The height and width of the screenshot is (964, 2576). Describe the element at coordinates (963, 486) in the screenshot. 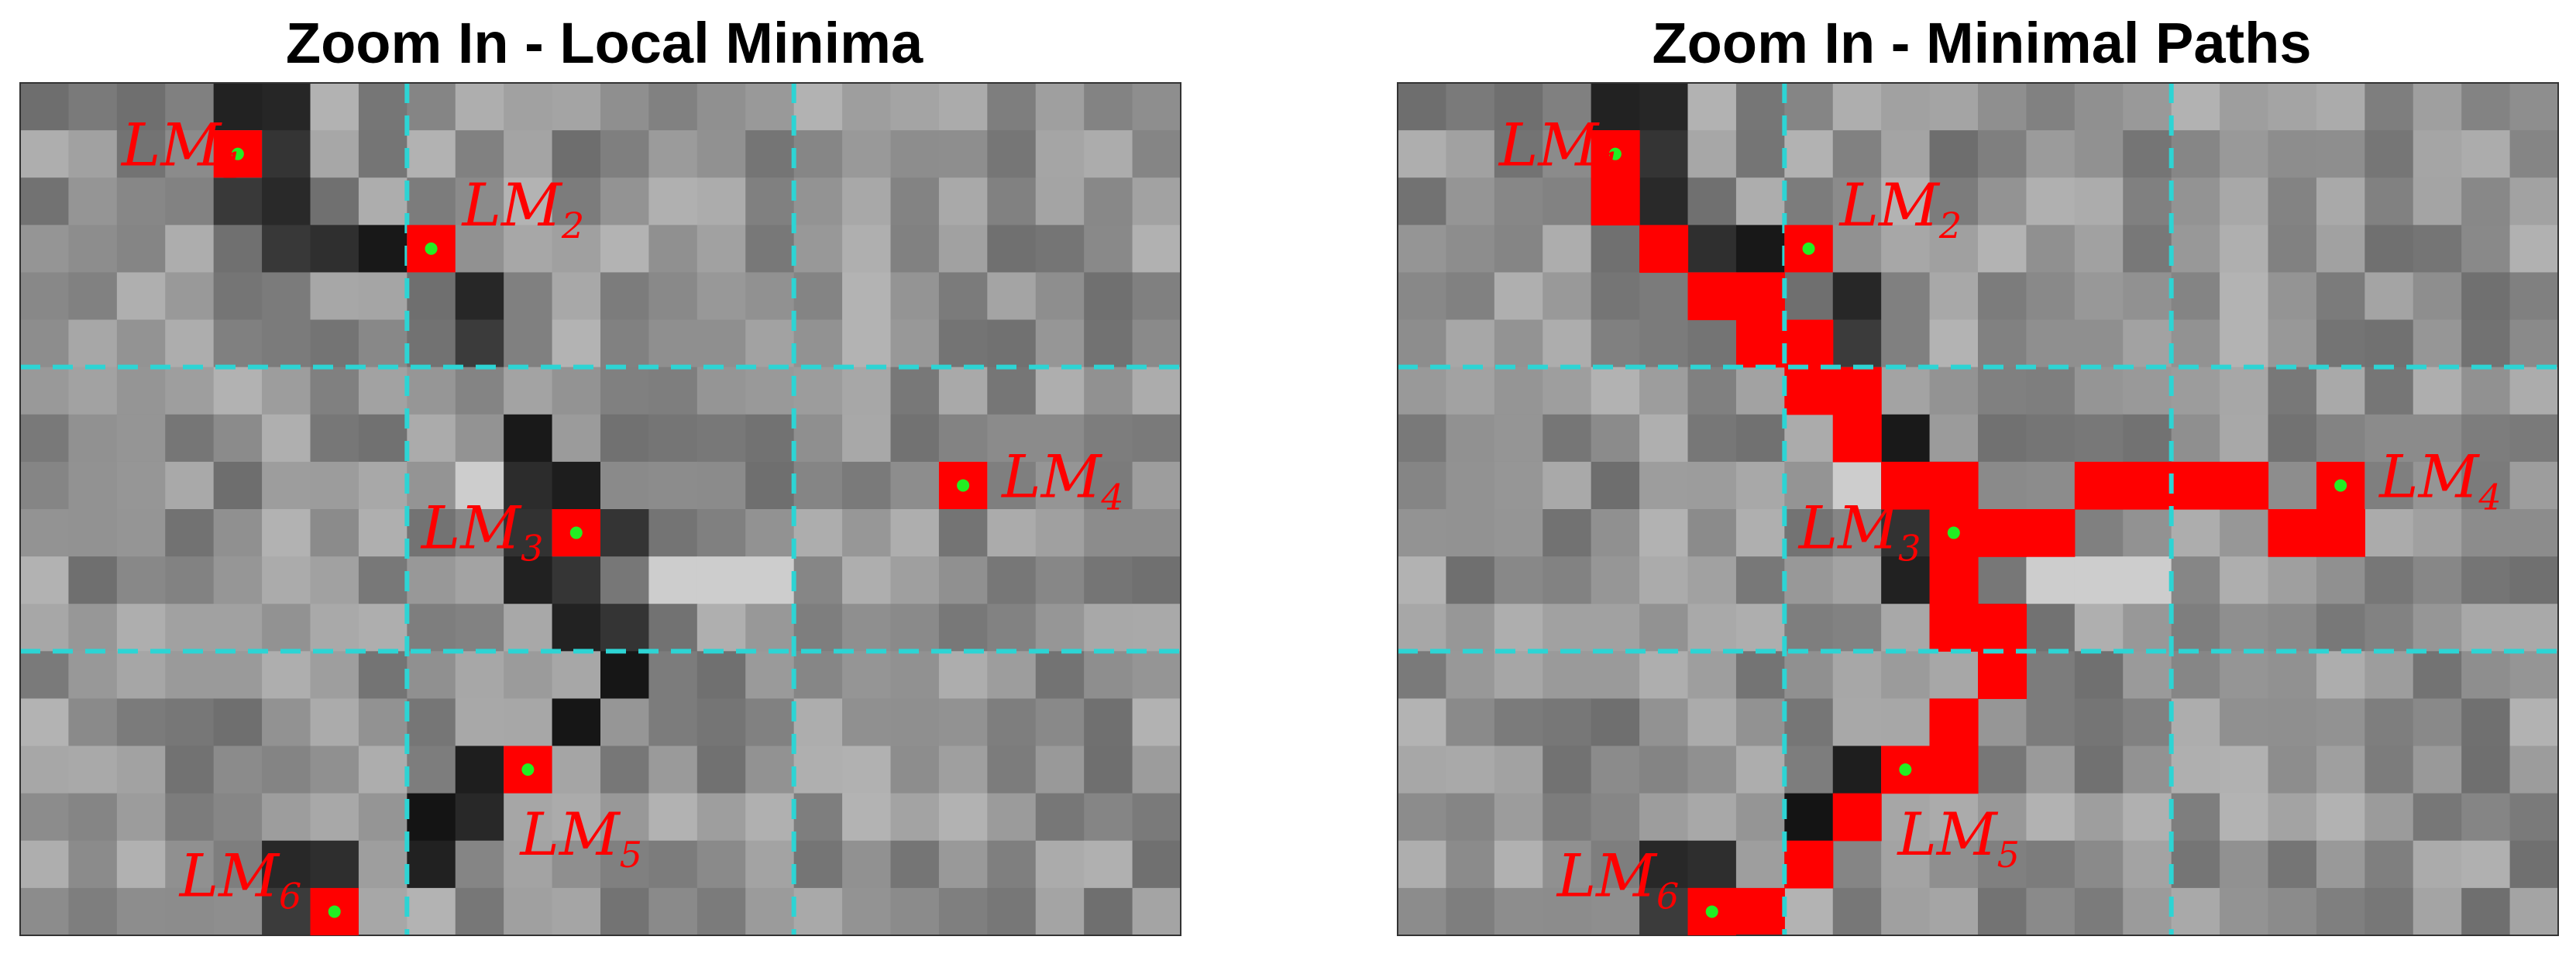

I see `minimum-dot` at that location.